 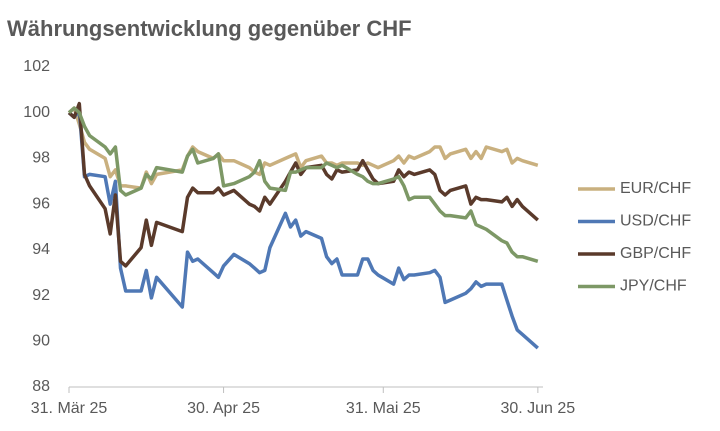 I want to click on chart-title: Währungsentwicklung gegenüber CHF, so click(x=209, y=28).